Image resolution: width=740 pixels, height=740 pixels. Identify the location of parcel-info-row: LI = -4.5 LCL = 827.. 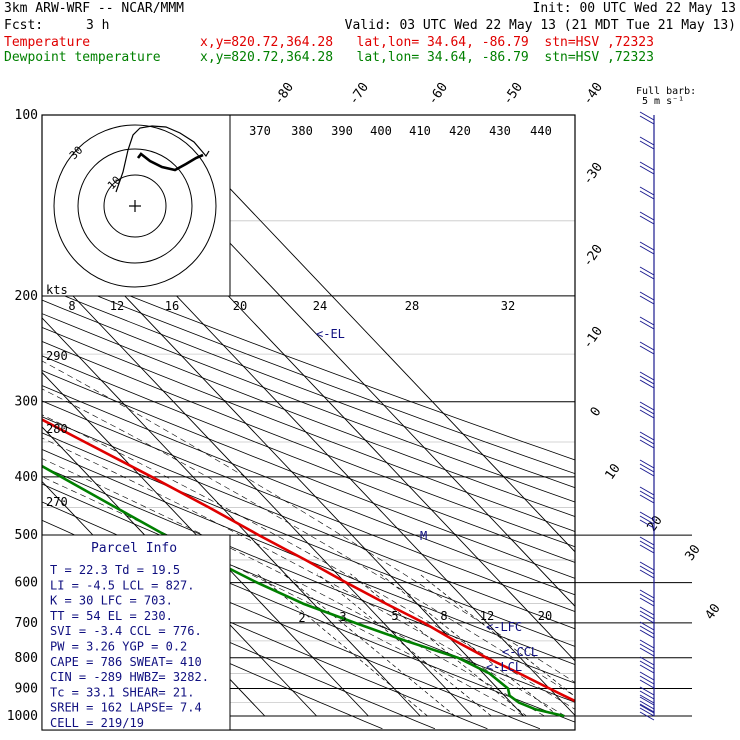
(122, 585).